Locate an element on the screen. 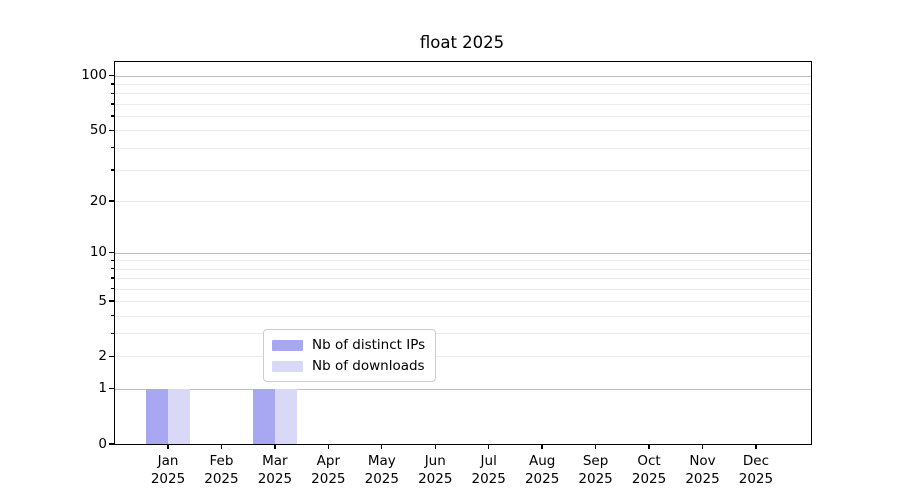  x-tick-label: Aug 2025 is located at coordinates (542, 470).